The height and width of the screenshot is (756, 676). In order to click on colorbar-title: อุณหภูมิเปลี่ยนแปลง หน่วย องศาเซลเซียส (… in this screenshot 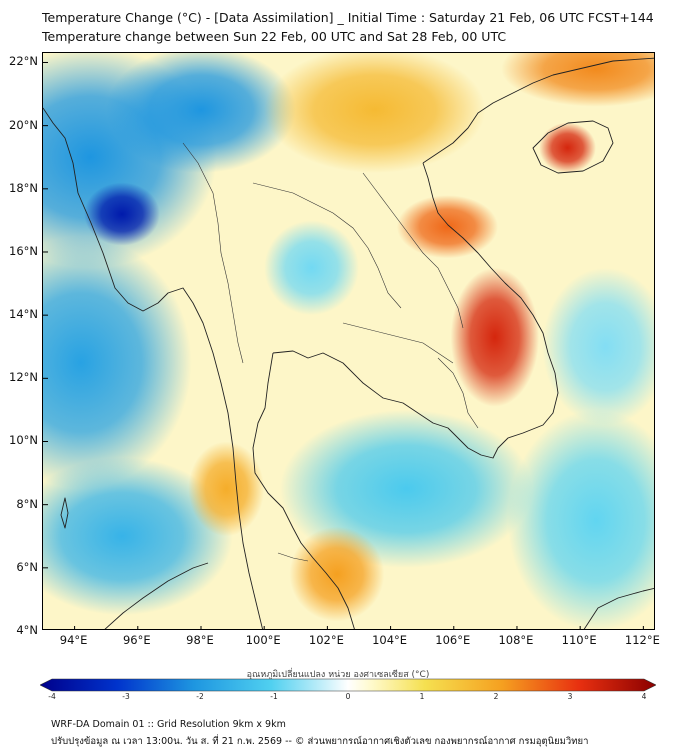, I will do `click(338, 675)`.